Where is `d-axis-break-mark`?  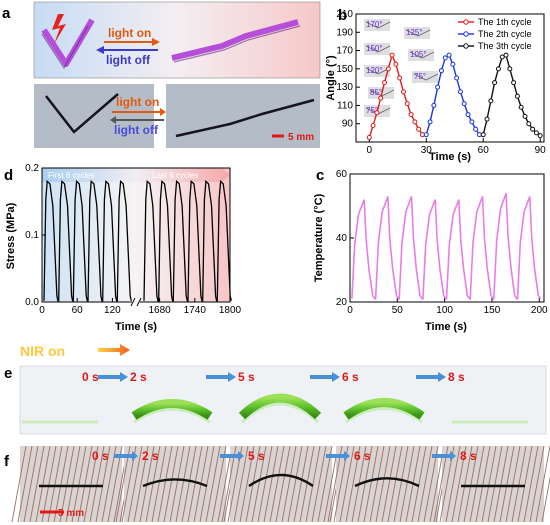
d-axis-break-mark is located at coordinates (139, 302).